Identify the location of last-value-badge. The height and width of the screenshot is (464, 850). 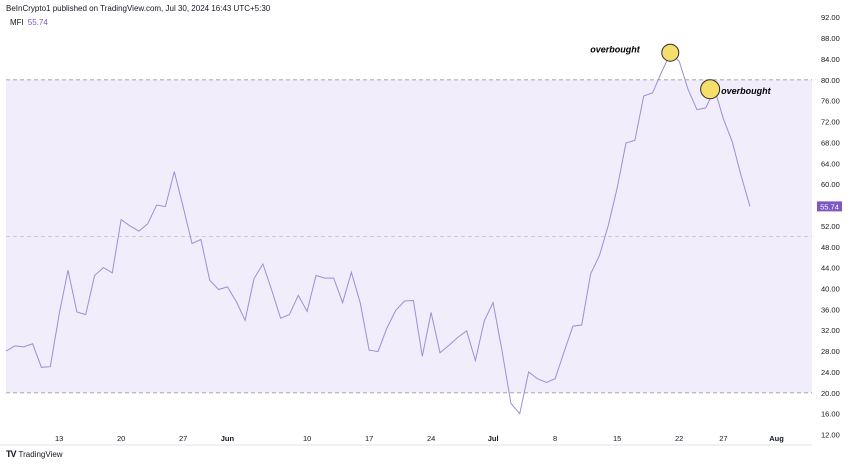
(829, 206).